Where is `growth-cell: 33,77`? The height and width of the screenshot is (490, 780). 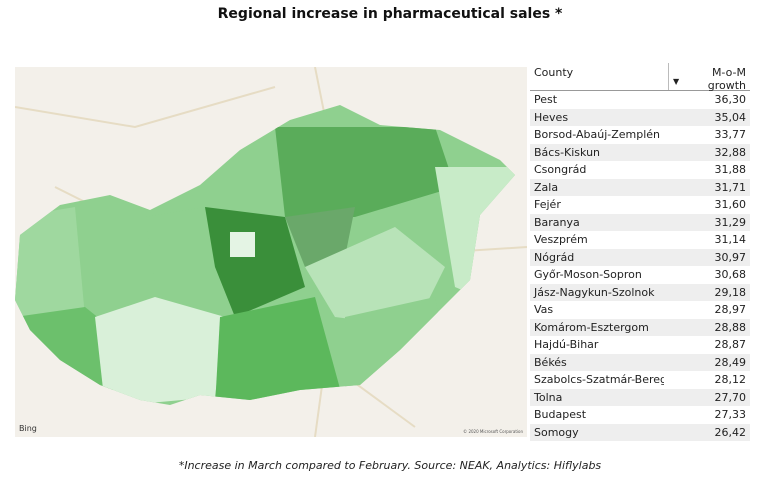 growth-cell: 33,77 is located at coordinates (730, 134).